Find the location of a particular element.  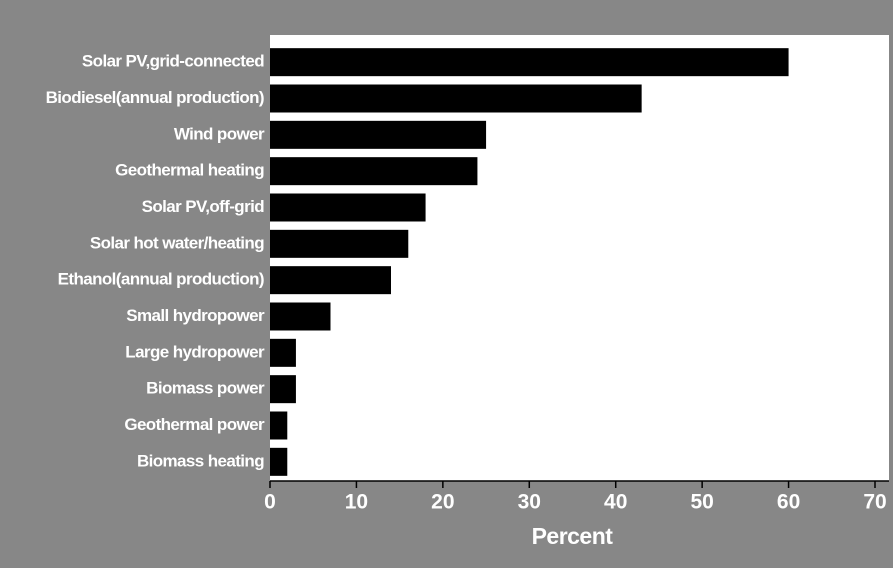

x-axis-label: Percent is located at coordinates (573, 536).